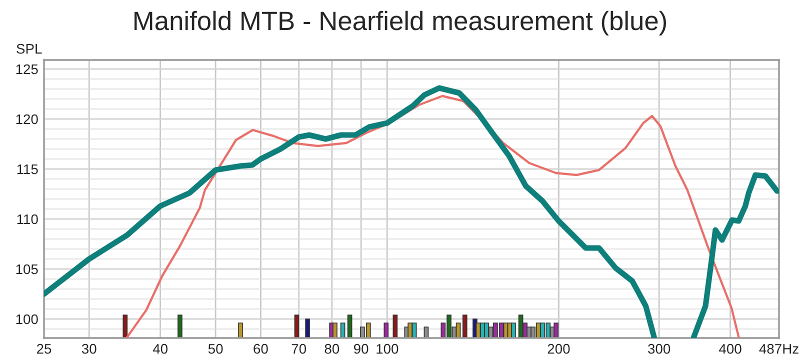 The height and width of the screenshot is (362, 800). I want to click on y-axis-title: SPL, so click(29, 49).